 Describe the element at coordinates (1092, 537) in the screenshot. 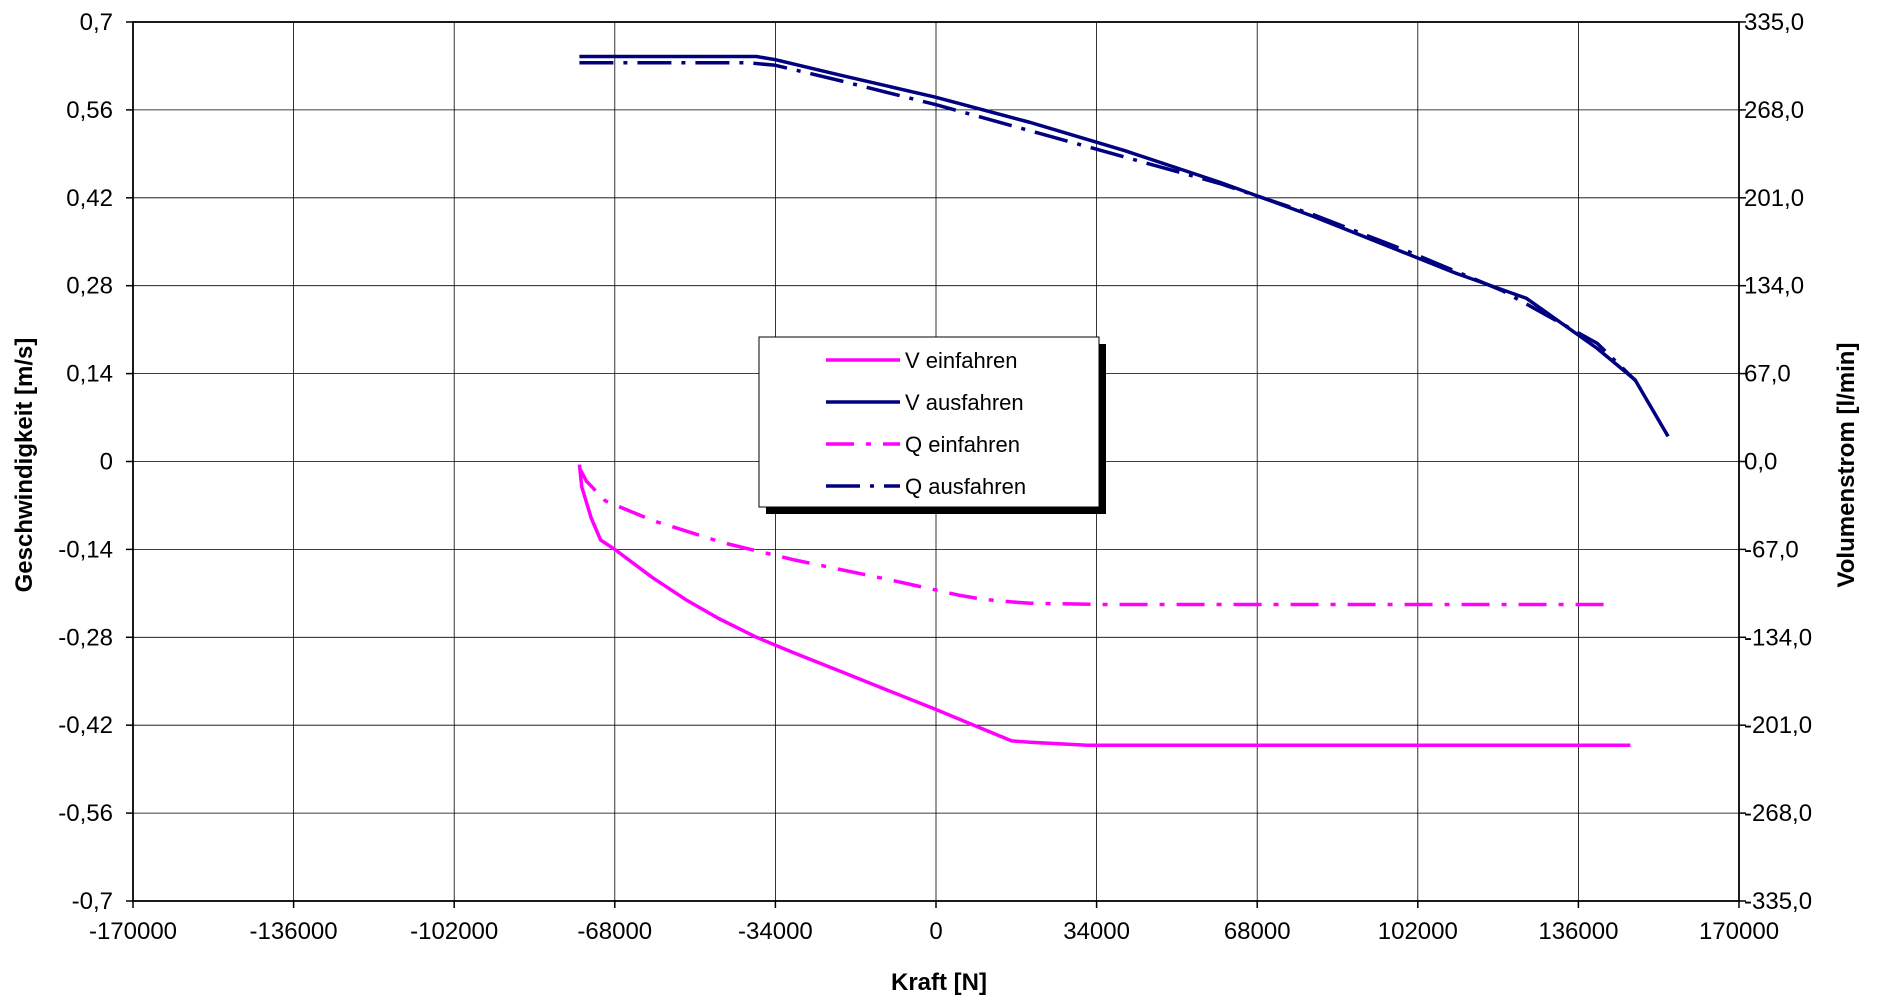

I see `series-line-q-einfahren` at that location.